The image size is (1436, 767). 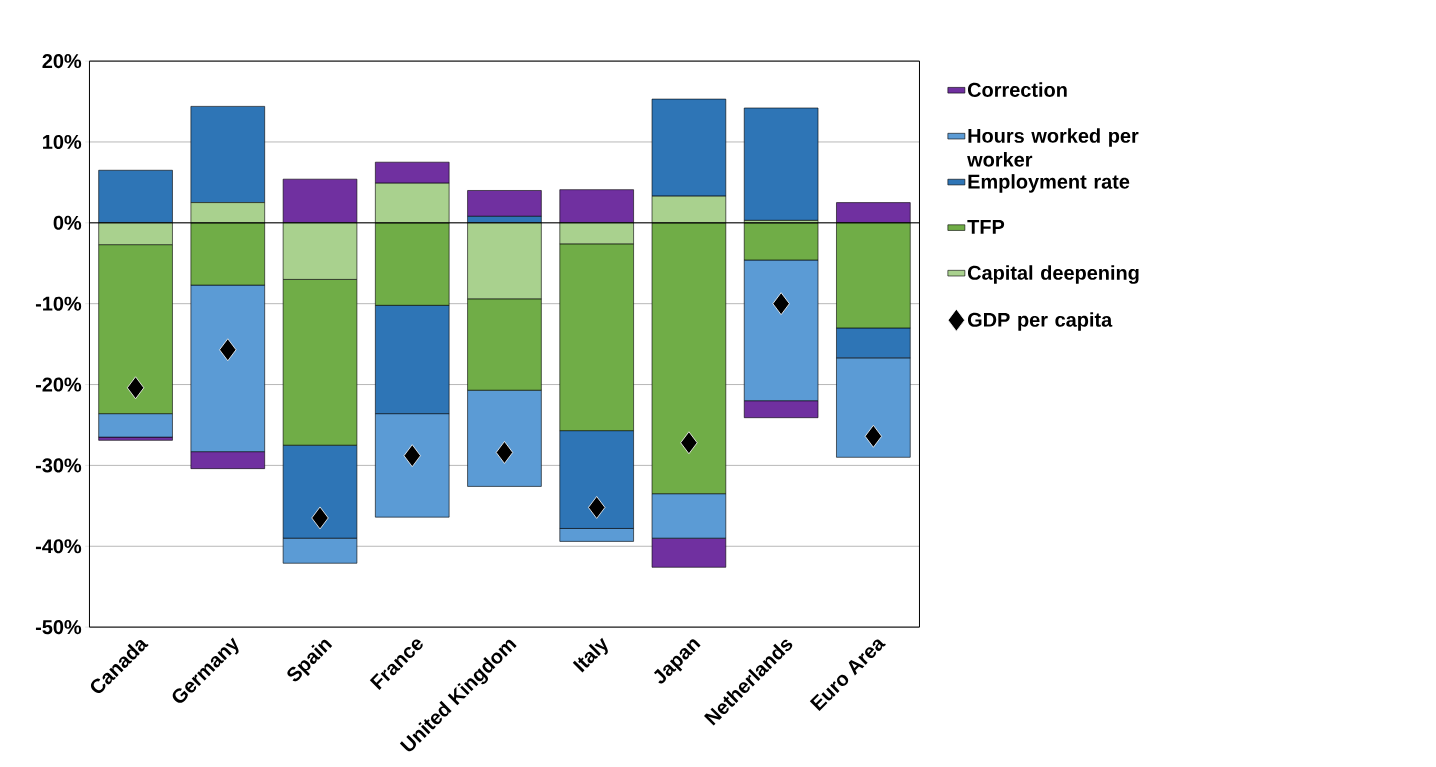 What do you see at coordinates (1049, 183) in the screenshot?
I see `legend-label: Employment rate` at bounding box center [1049, 183].